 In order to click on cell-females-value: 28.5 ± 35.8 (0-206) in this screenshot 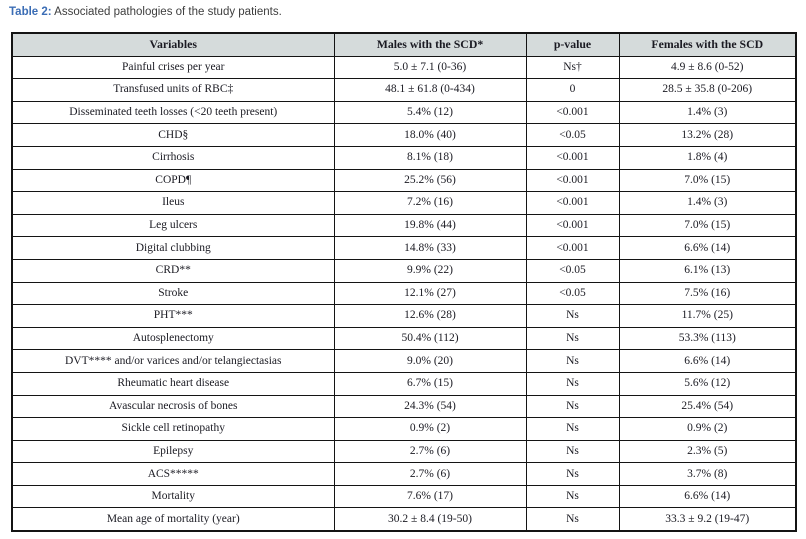, I will do `click(707, 90)`.